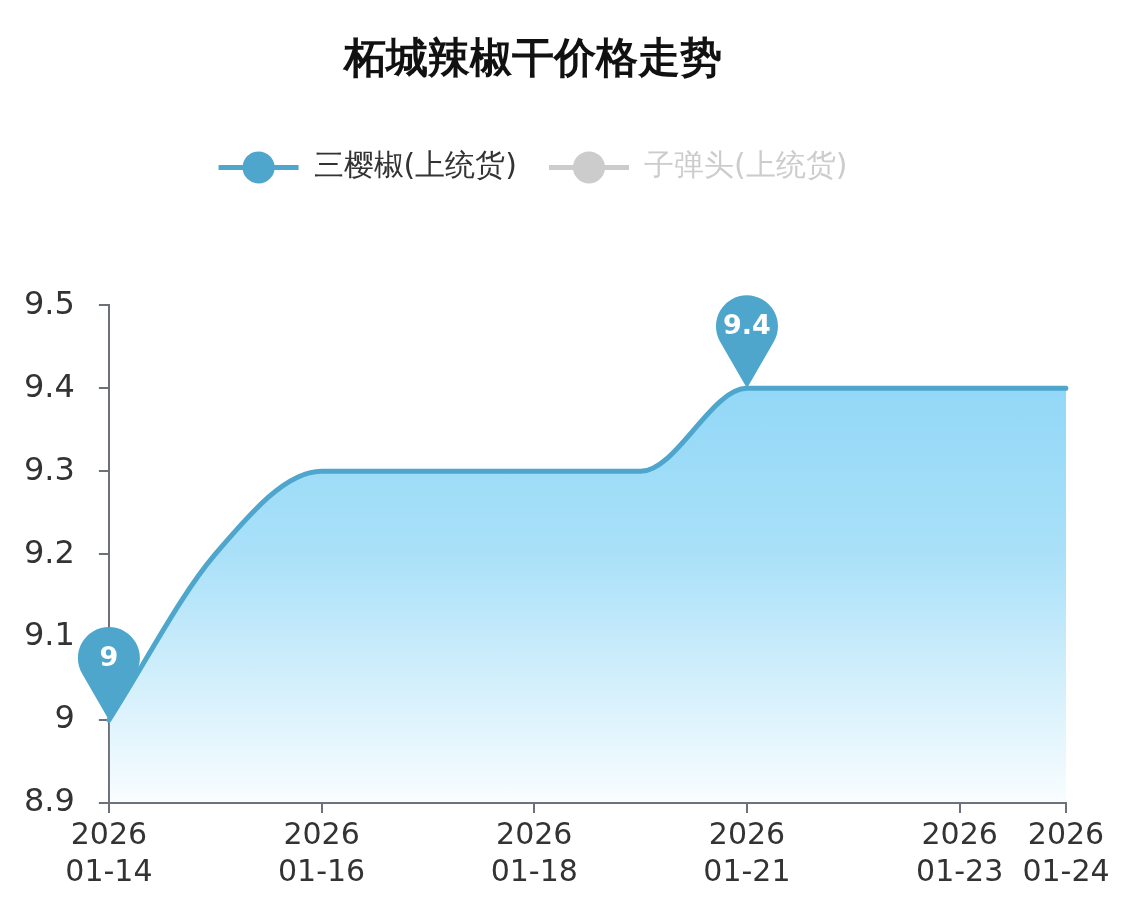  What do you see at coordinates (960, 852) in the screenshot?
I see `x-tick-label: 2026 01-23` at bounding box center [960, 852].